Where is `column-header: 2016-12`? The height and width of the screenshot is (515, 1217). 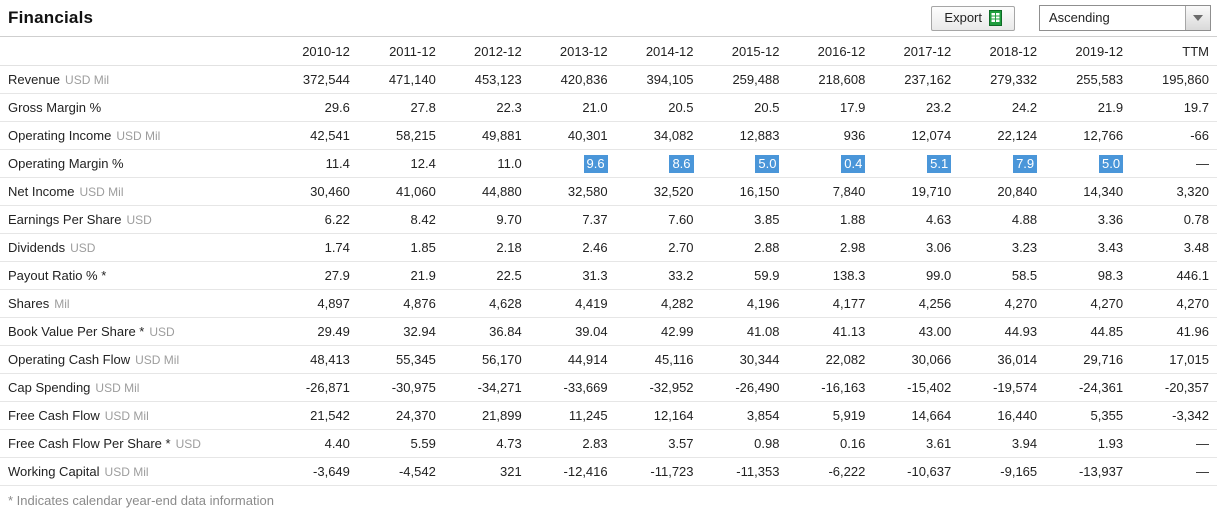 column-header: 2016-12 is located at coordinates (830, 51).